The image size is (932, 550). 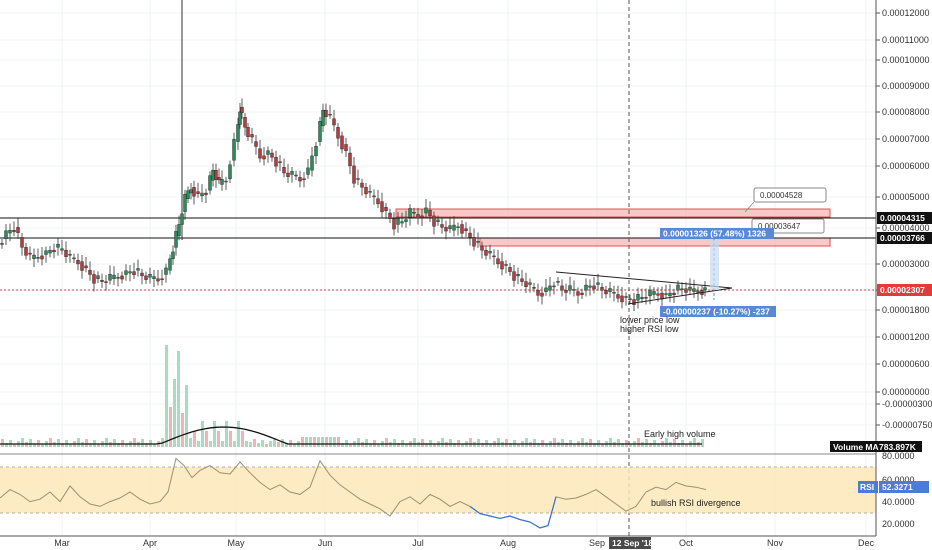 What do you see at coordinates (438, 490) in the screenshot?
I see `rsi-band` at bounding box center [438, 490].